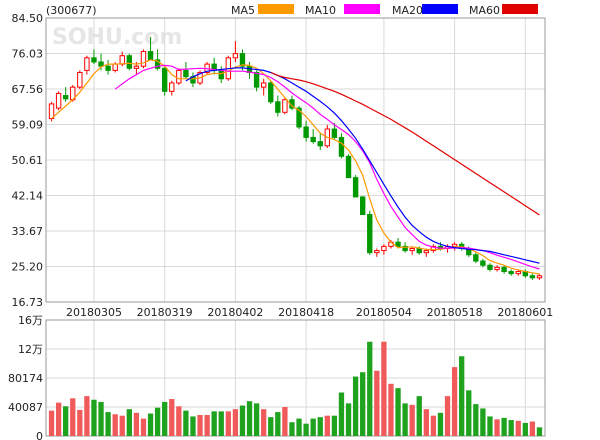  Describe the element at coordinates (117, 37) in the screenshot. I see `watermark: SOHU.com` at that location.